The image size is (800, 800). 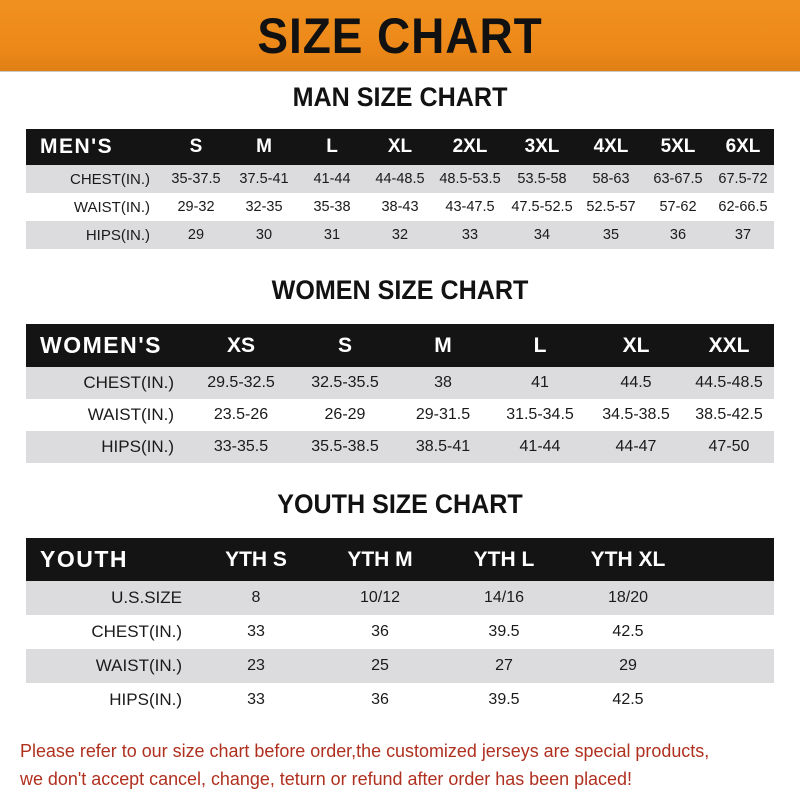 I want to click on men-cell-2-1: 30, so click(x=264, y=235).